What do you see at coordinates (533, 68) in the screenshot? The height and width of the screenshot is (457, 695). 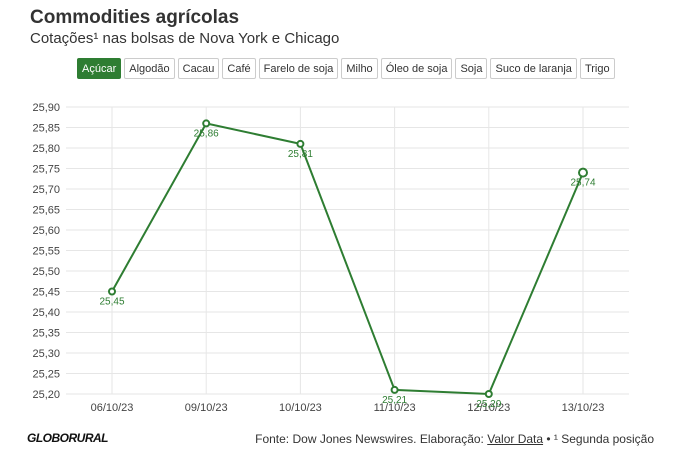 I see `tab-suco-de-laranja: Suco de laranja` at bounding box center [533, 68].